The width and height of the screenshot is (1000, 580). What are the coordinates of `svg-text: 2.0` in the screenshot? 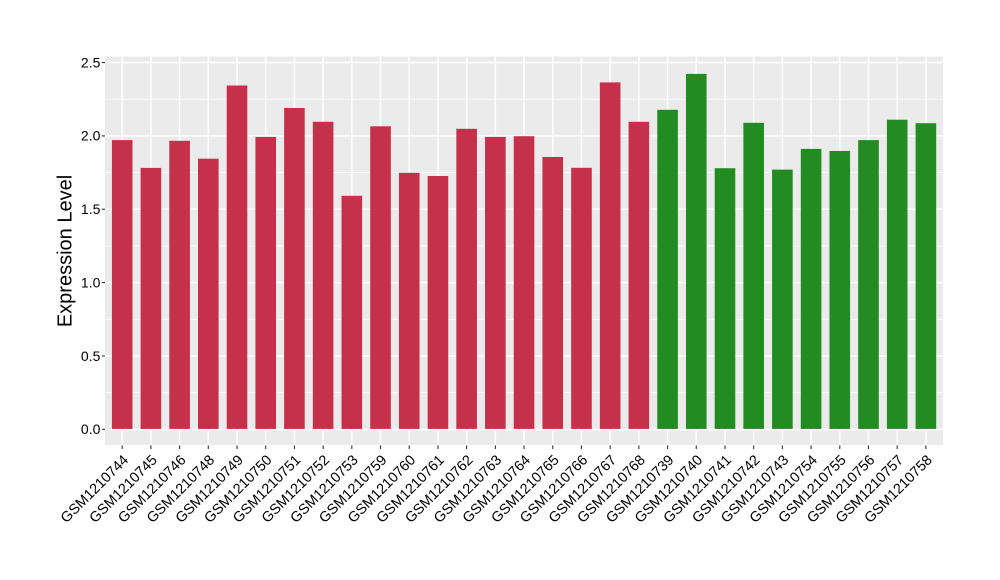 It's located at (91, 136).